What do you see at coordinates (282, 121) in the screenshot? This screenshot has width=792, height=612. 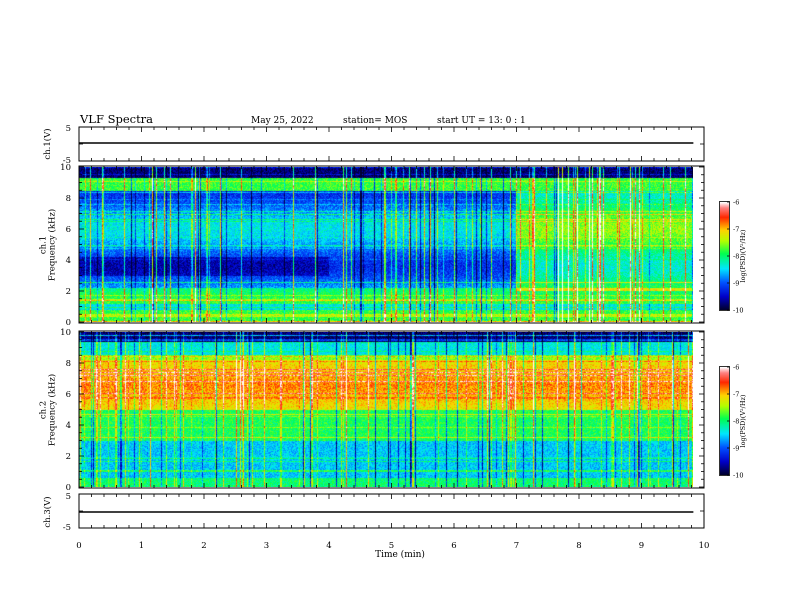 I see `date-label: May 25, 2022` at bounding box center [282, 121].